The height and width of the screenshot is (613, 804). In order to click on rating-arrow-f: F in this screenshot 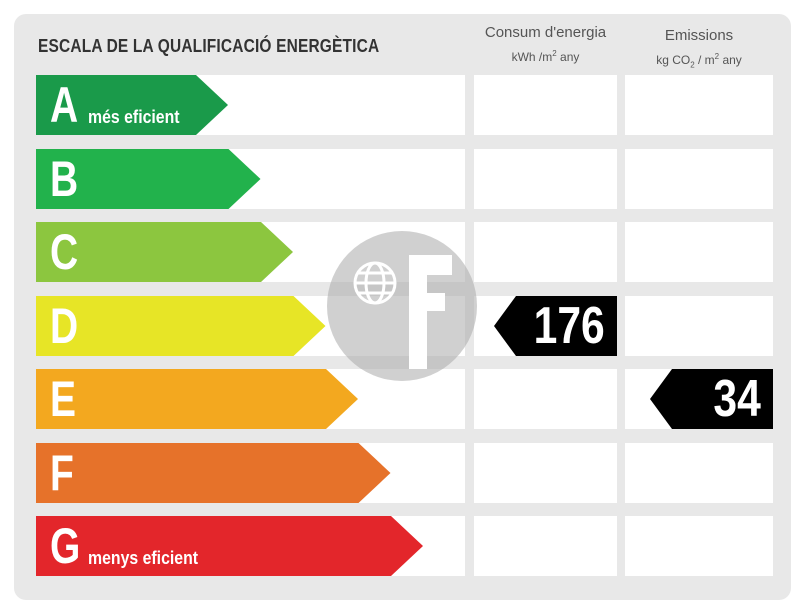, I will do `click(213, 473)`.